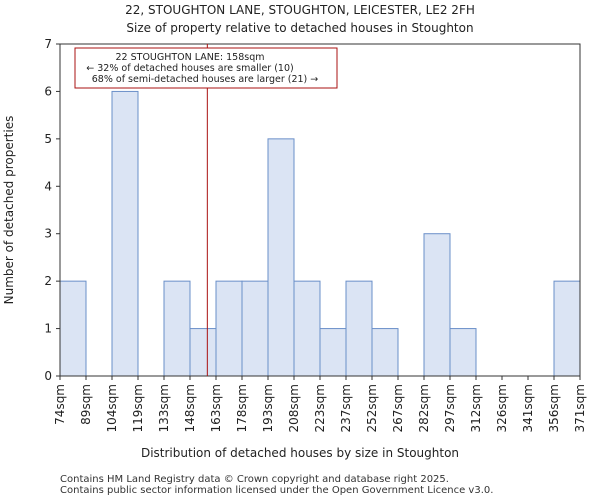  Describe the element at coordinates (216, 408) in the screenshot. I see `x-tick-label-163sqm: 163sqm` at that location.